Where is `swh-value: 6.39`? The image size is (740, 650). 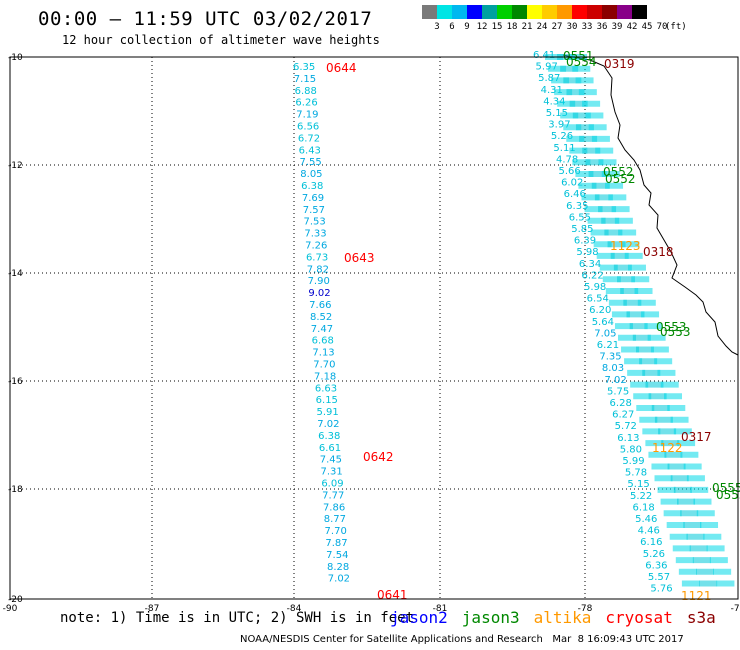 swh-value: 6.39 is located at coordinates (585, 241).